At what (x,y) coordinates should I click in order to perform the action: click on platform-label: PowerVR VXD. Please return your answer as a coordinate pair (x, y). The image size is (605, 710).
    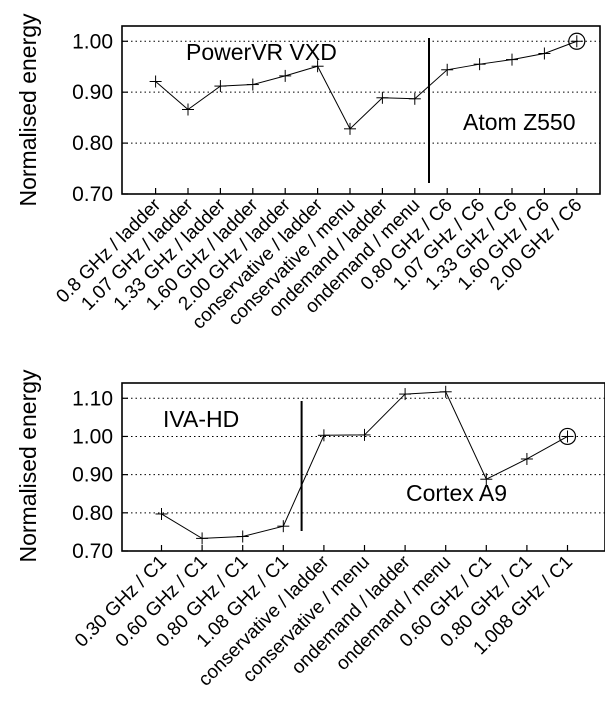
    Looking at the image, I should click on (261, 52).